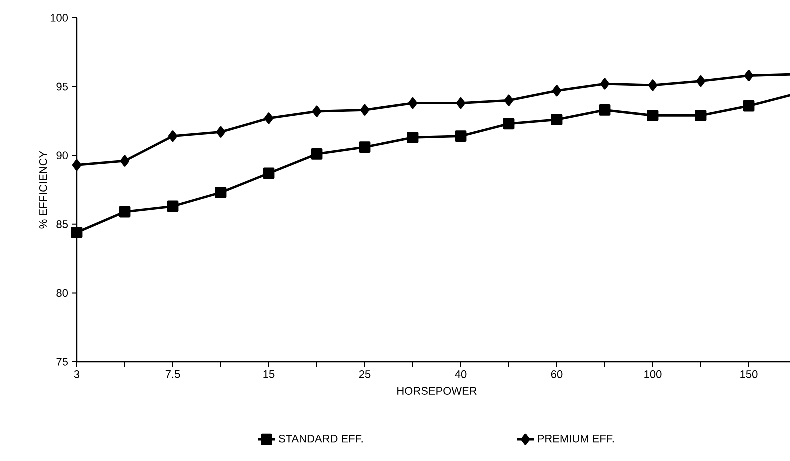  What do you see at coordinates (62, 293) in the screenshot?
I see `y-tick-label: 80` at bounding box center [62, 293].